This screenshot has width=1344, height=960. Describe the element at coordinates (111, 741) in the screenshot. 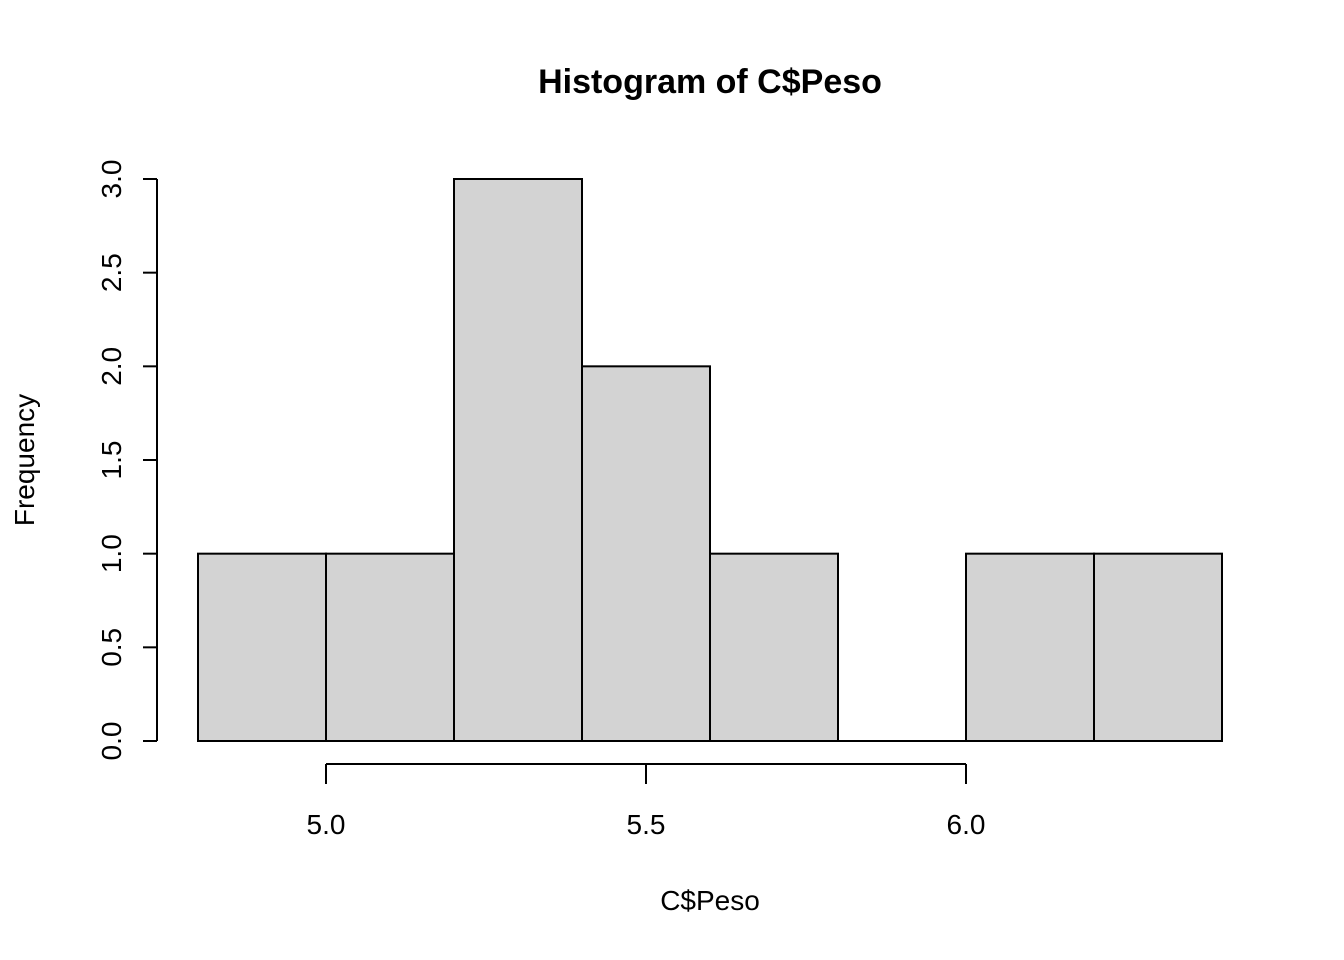

I see `y-tick-label: 0.0` at that location.